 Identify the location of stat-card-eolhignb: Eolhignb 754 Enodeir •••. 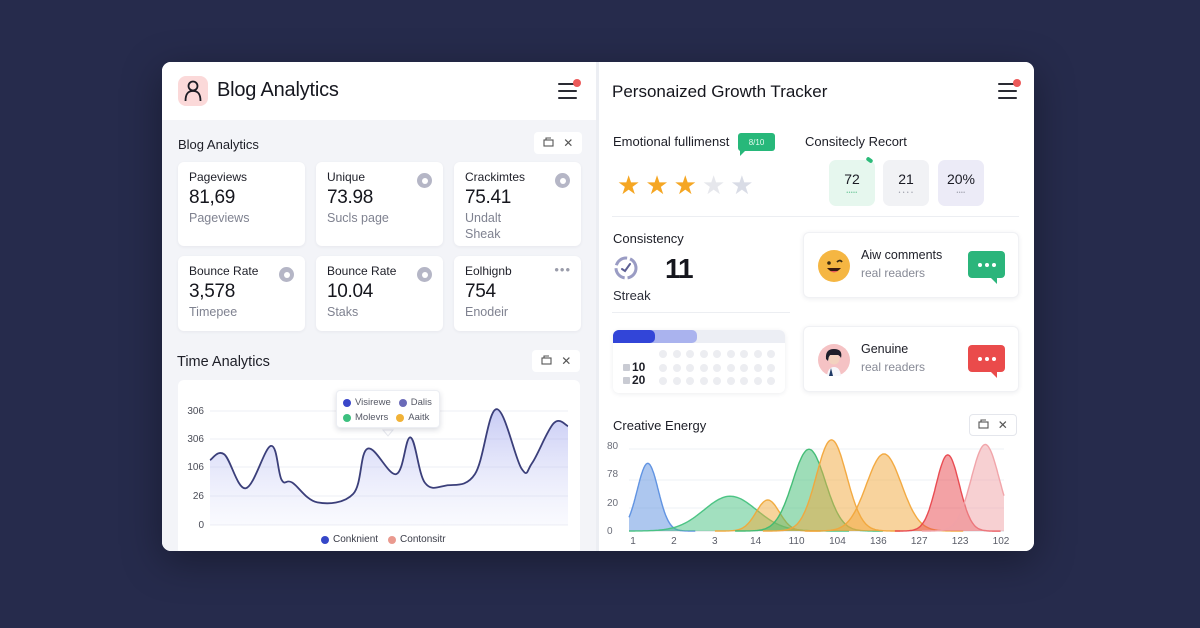
(517, 293).